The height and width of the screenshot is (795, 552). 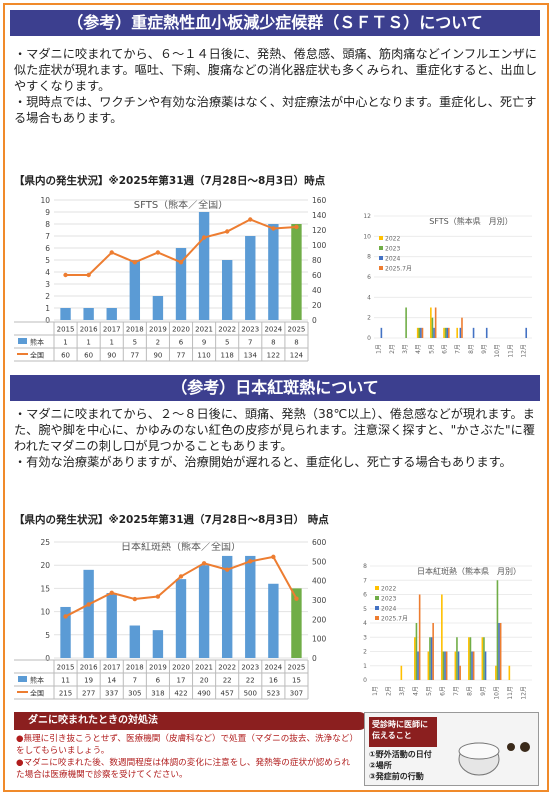 I want to click on jsf-monthly-bar-2024-5月, so click(x=431, y=658).